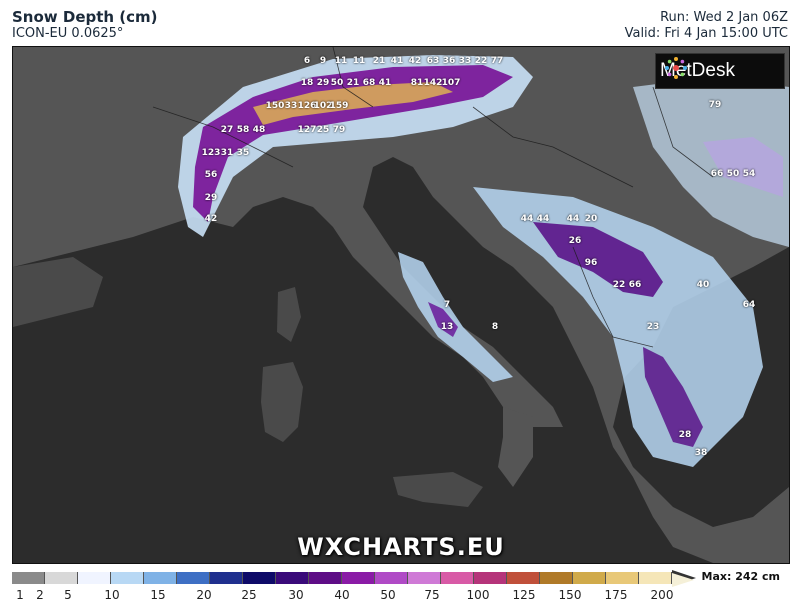  I want to click on valid-time: Valid: Fri 4 Jan 15:00 UTC, so click(706, 33).